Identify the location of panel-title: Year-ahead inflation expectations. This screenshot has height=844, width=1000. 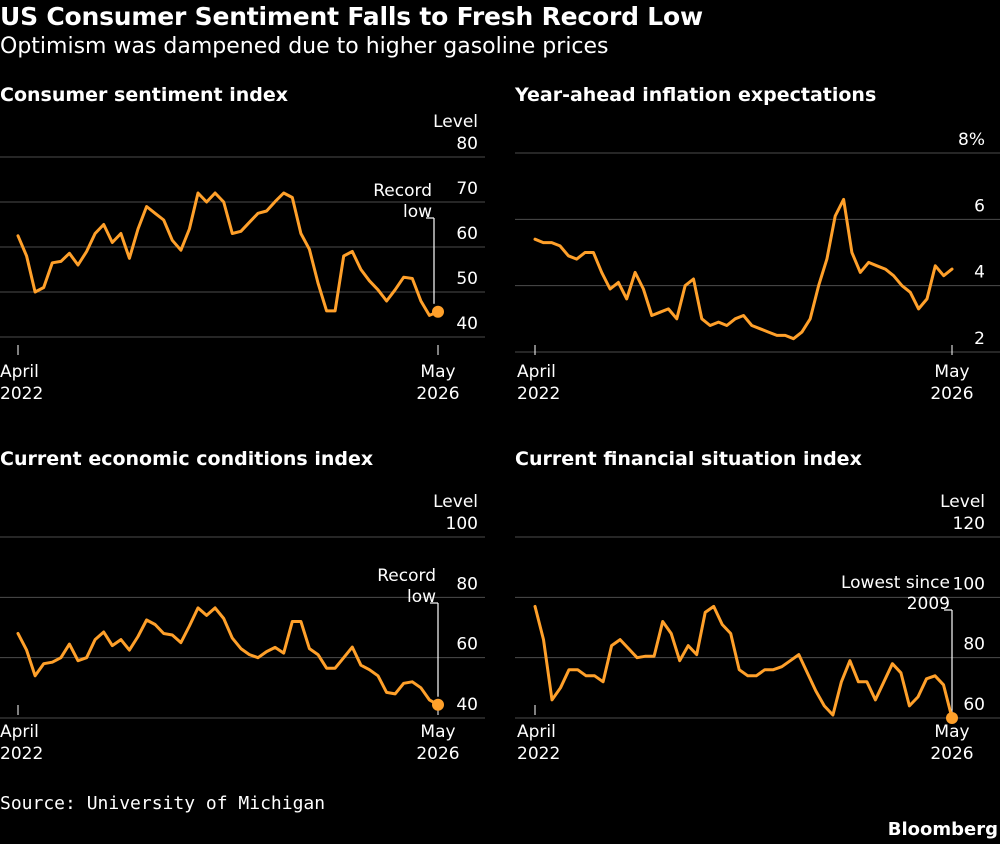
(695, 95).